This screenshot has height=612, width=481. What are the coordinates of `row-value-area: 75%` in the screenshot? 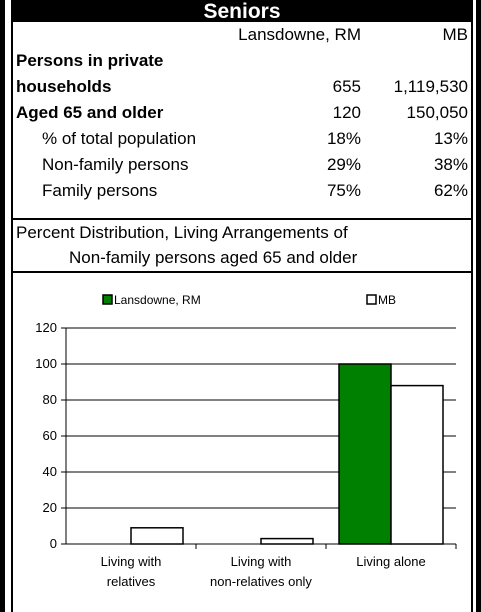 It's located at (343, 190).